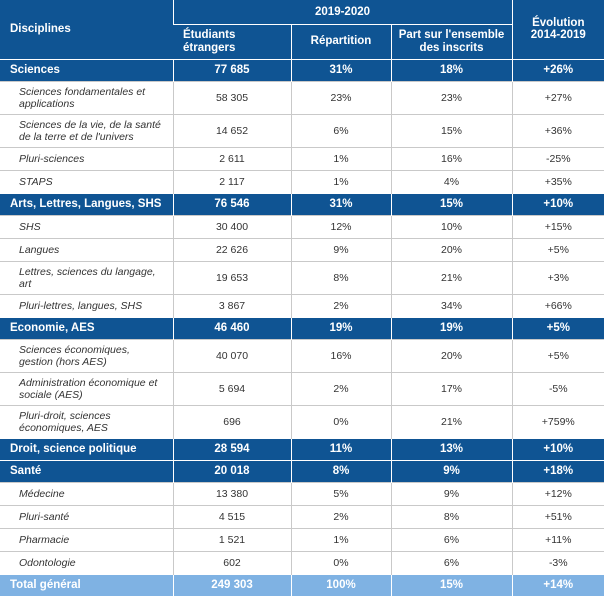 The height and width of the screenshot is (596, 604). What do you see at coordinates (86, 249) in the screenshot?
I see `discipline-cell: Langues` at bounding box center [86, 249].